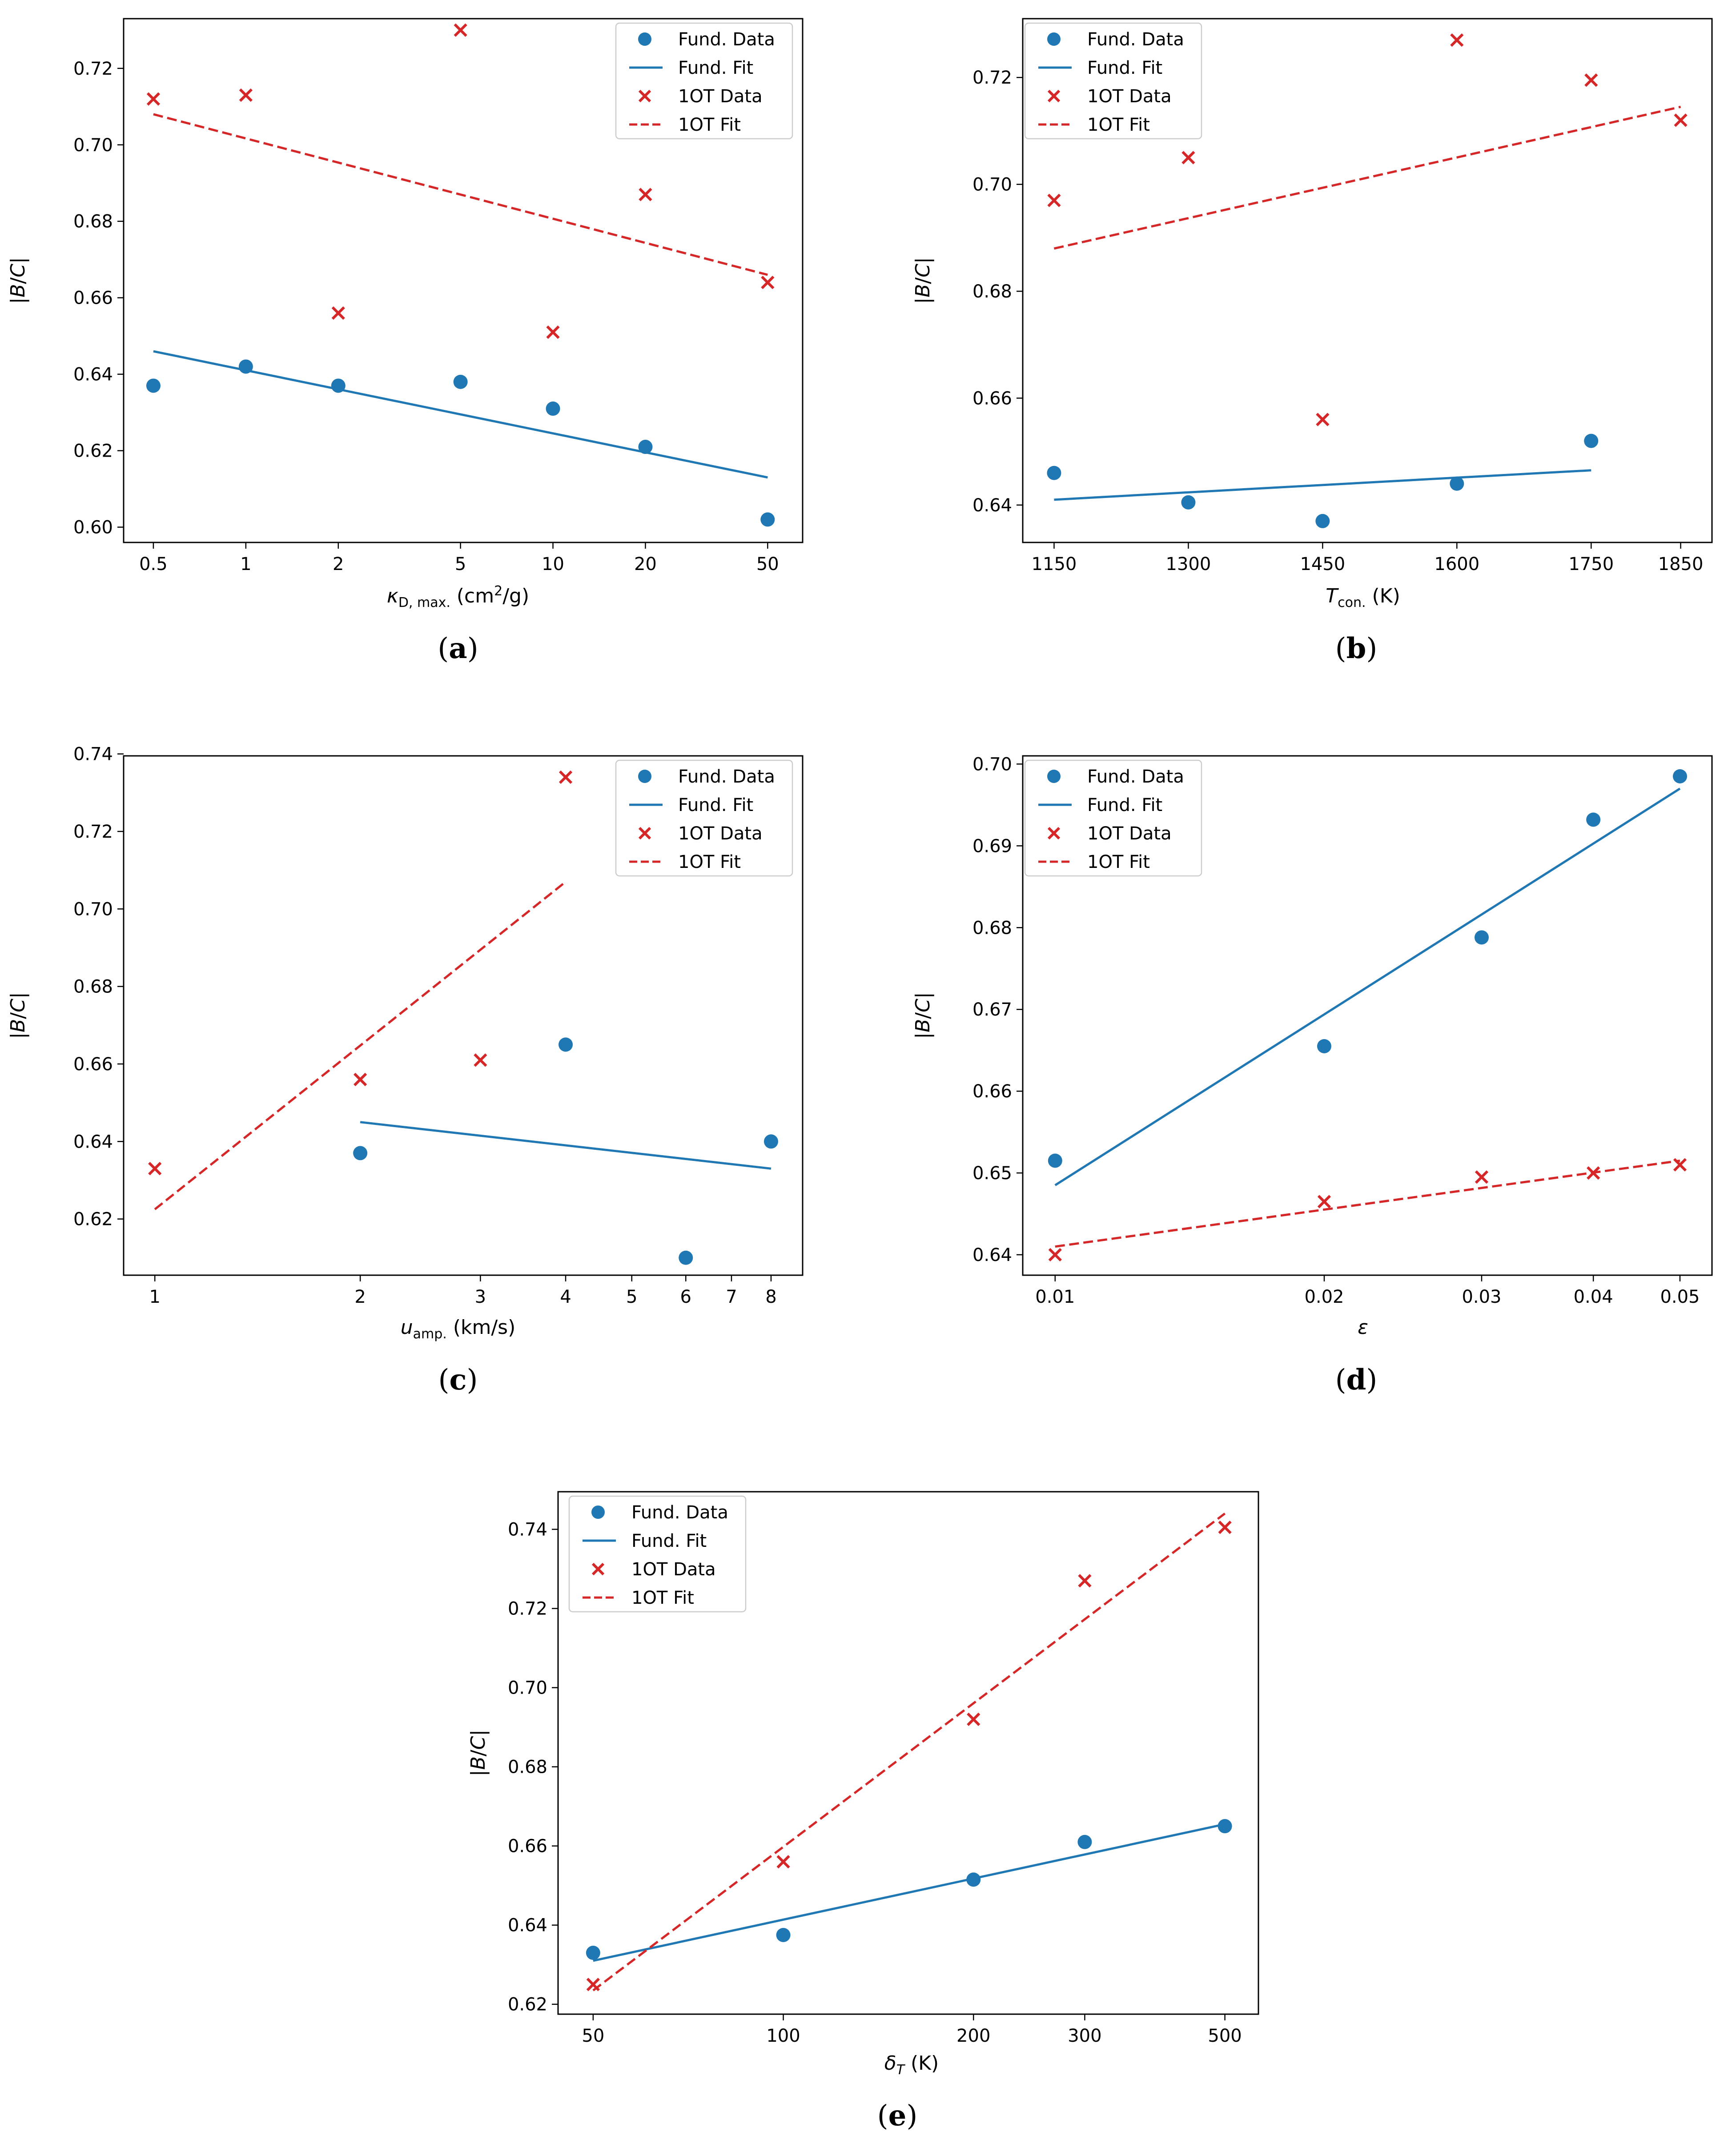 The image size is (1736, 2156). Describe the element at coordinates (1225, 2036) in the screenshot. I see `x-tick-label: 500` at that location.